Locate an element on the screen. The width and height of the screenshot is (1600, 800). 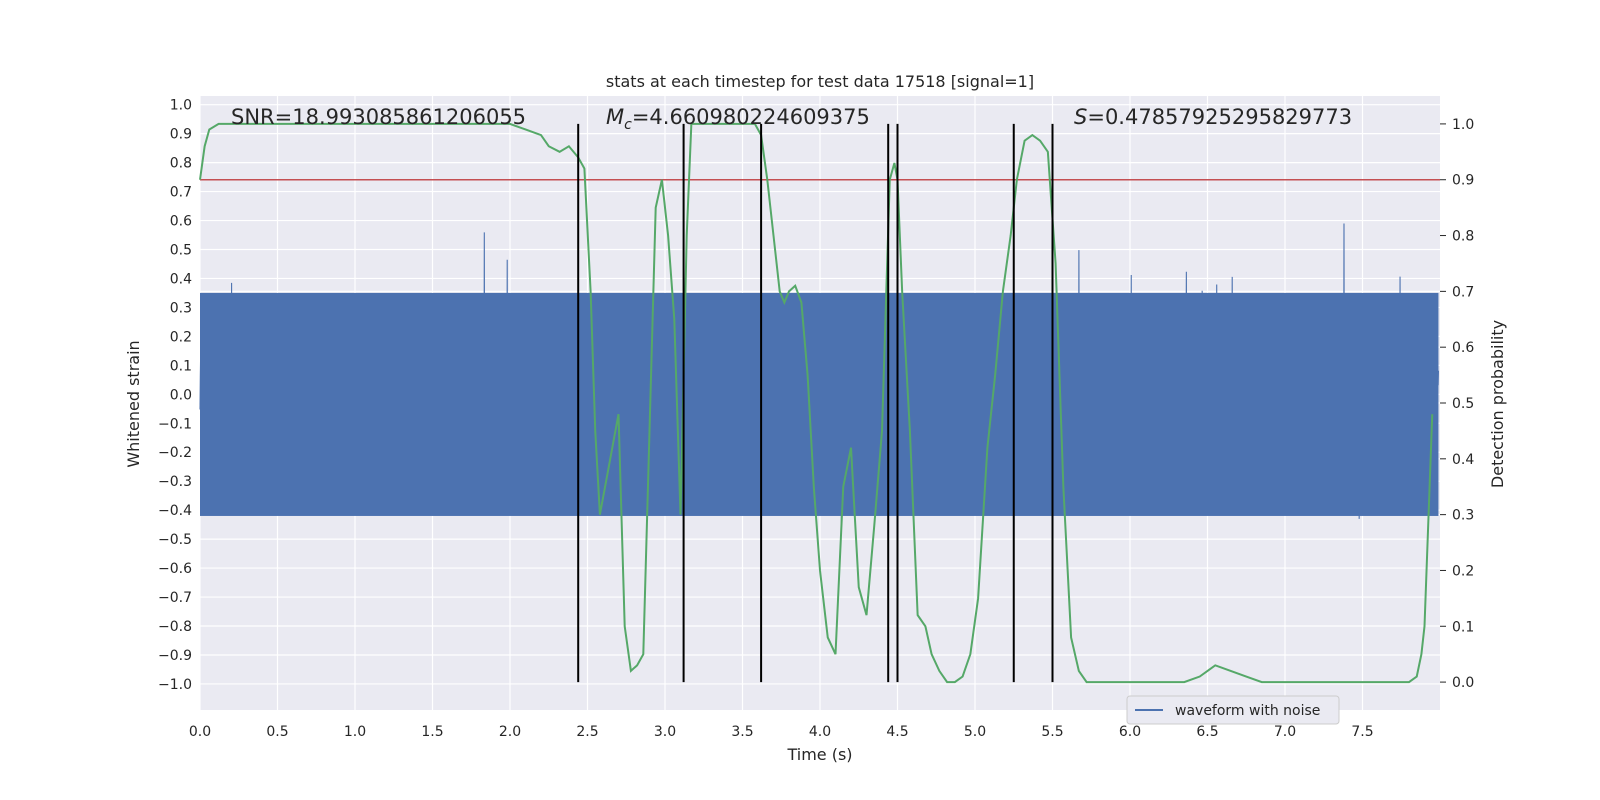
x-tick-label: 2.5 is located at coordinates (587, 732).